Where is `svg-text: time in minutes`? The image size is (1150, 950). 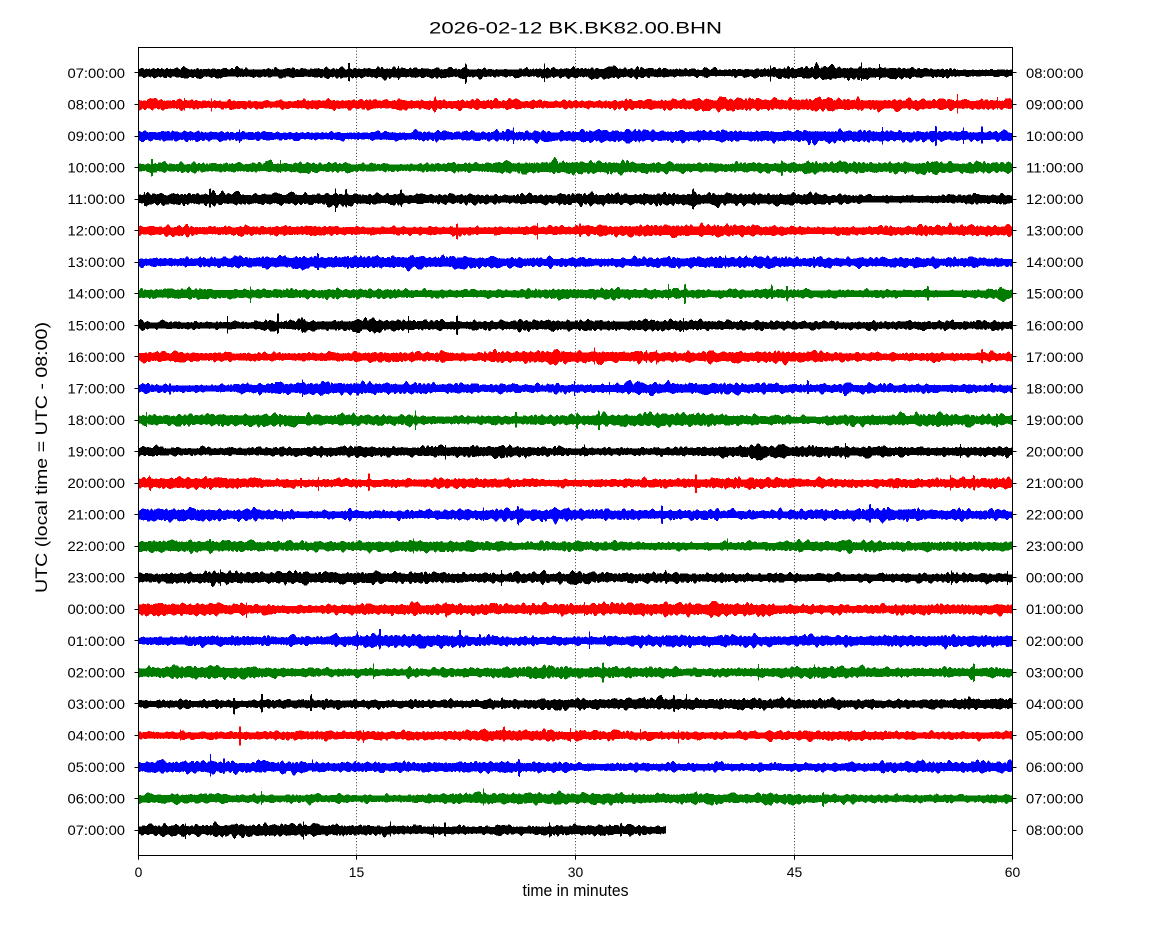
svg-text: time in minutes is located at coordinates (576, 890).